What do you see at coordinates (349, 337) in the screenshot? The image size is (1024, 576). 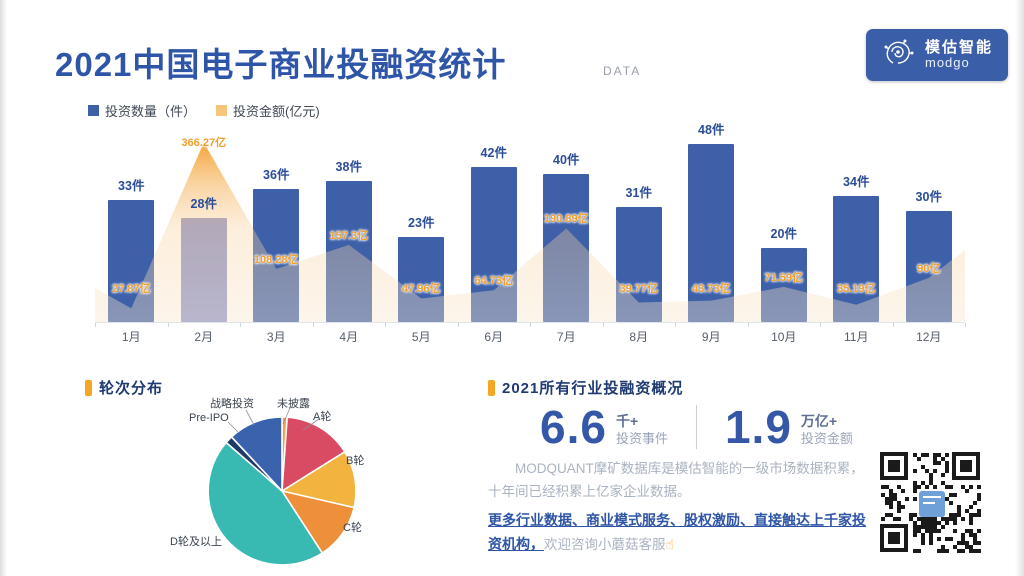 I see `month-label-4月: 4月` at bounding box center [349, 337].